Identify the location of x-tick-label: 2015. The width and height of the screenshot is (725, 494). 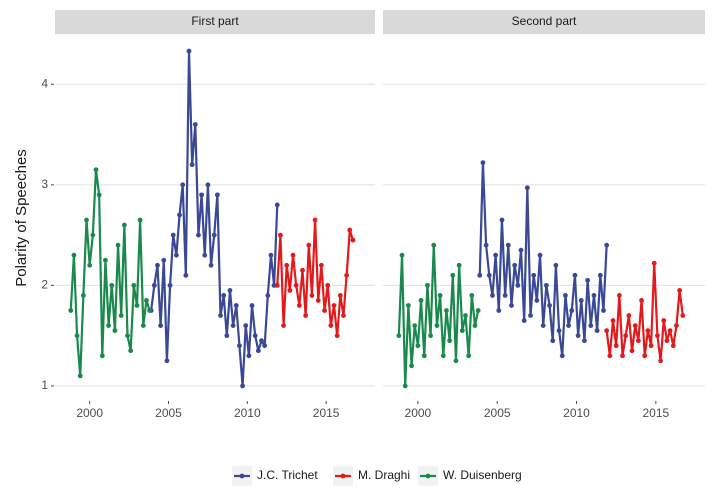
(326, 413).